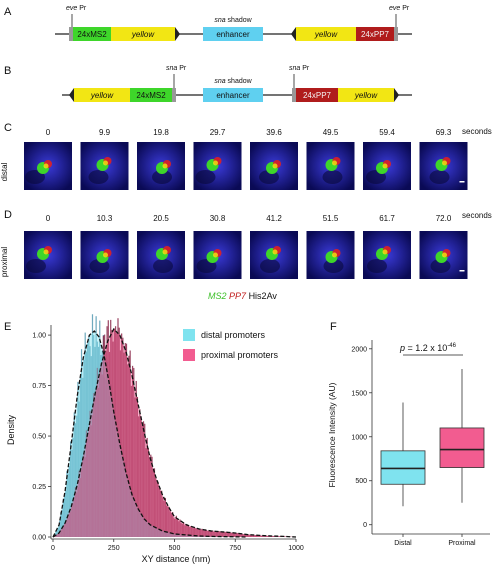 The height and width of the screenshot is (568, 501). What do you see at coordinates (333, 327) in the screenshot?
I see `panel-letter-f: F` at bounding box center [333, 327].